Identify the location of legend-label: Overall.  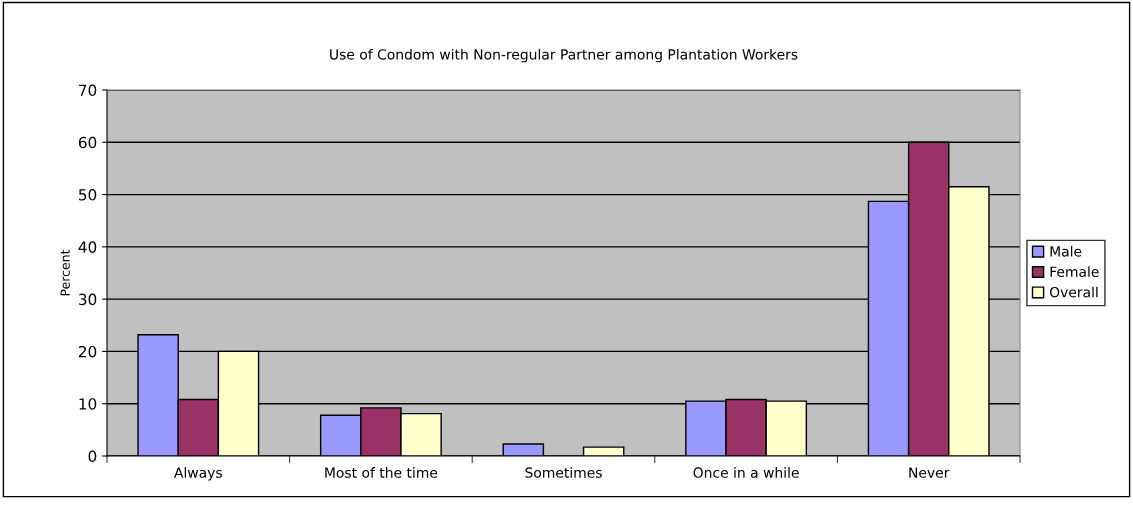
(1073, 292).